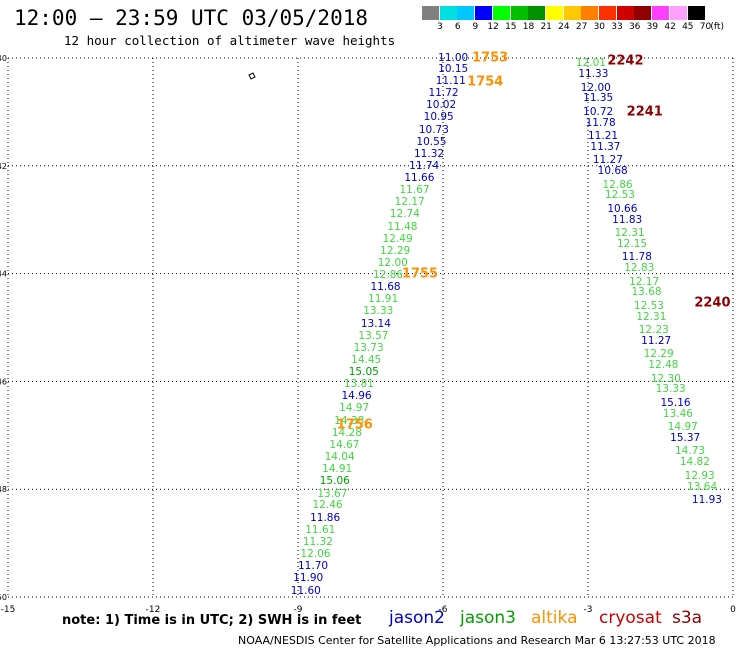 The width and height of the screenshot is (740, 650). What do you see at coordinates (490, 58) in the screenshot?
I see `pass-time-label: 1753` at bounding box center [490, 58].